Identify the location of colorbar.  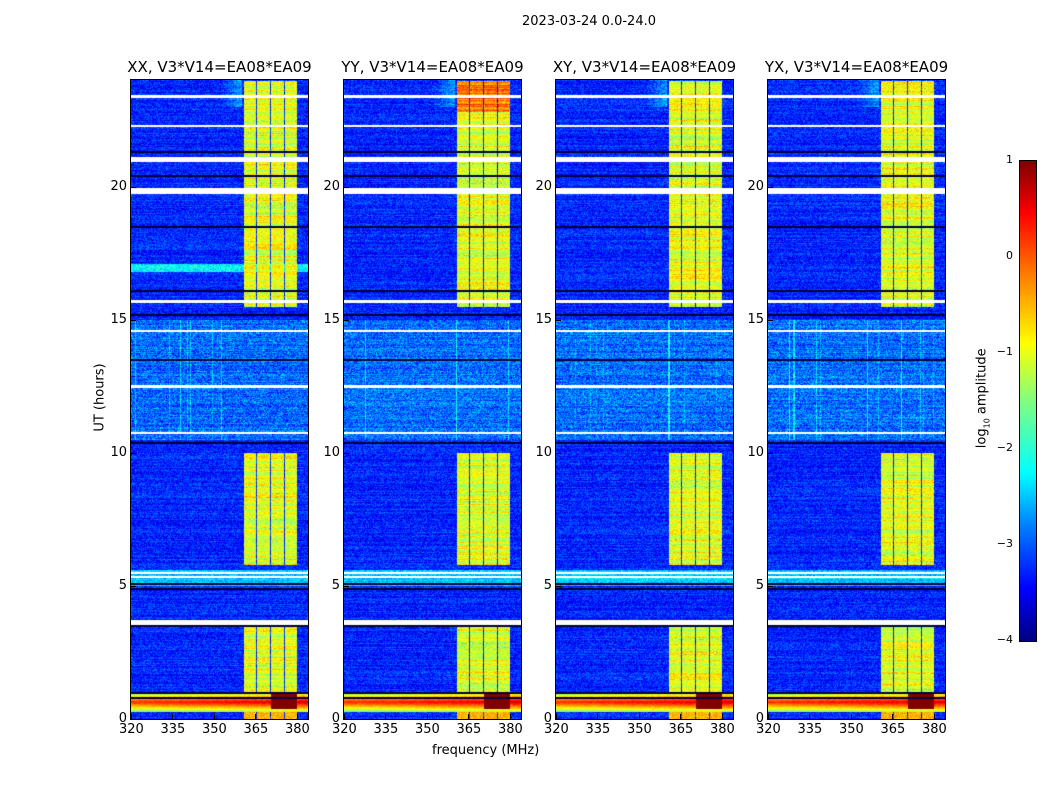
(1028, 401).